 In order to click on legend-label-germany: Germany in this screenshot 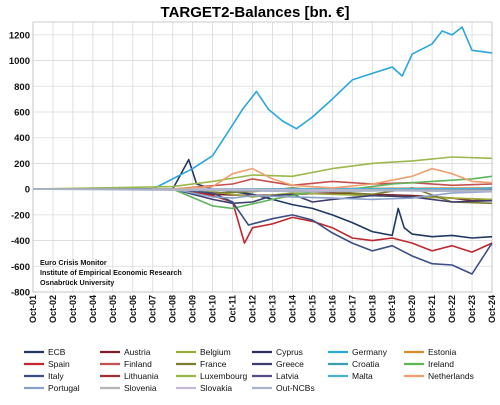, I will do `click(370, 352)`.